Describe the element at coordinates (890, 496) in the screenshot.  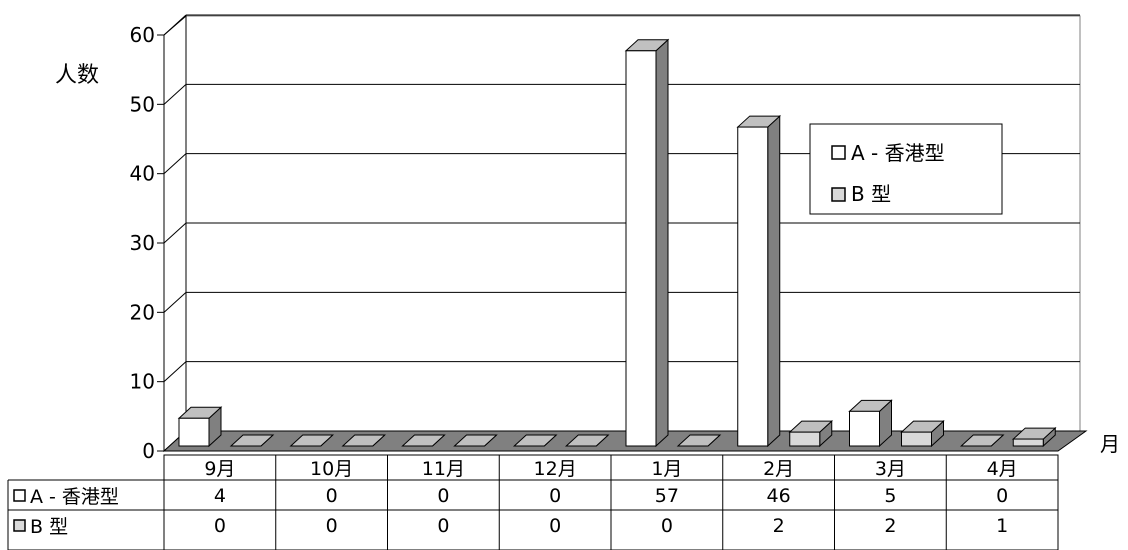
I see `table-cell: 5` at that location.